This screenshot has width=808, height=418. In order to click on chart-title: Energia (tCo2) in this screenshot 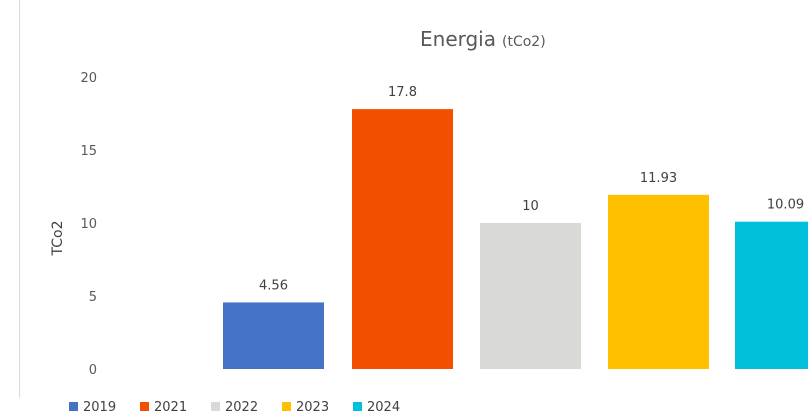, I will do `click(483, 39)`.